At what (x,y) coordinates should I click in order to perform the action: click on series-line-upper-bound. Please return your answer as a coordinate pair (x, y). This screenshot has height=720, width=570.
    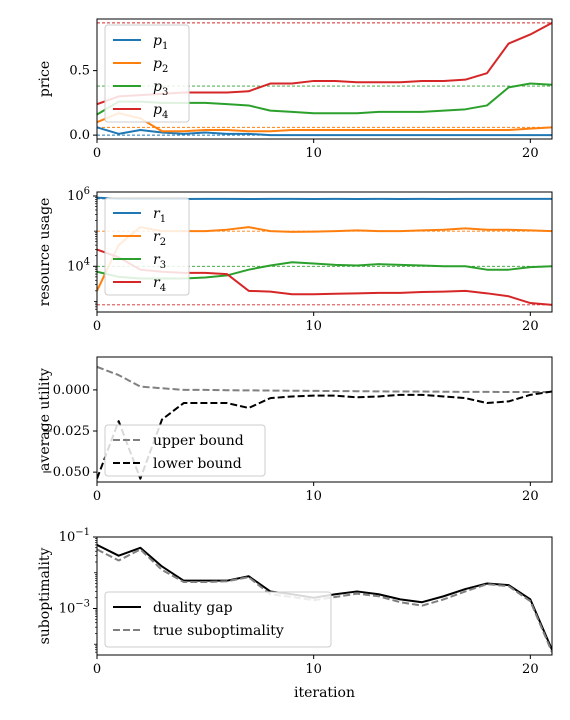
    Looking at the image, I should click on (324, 379).